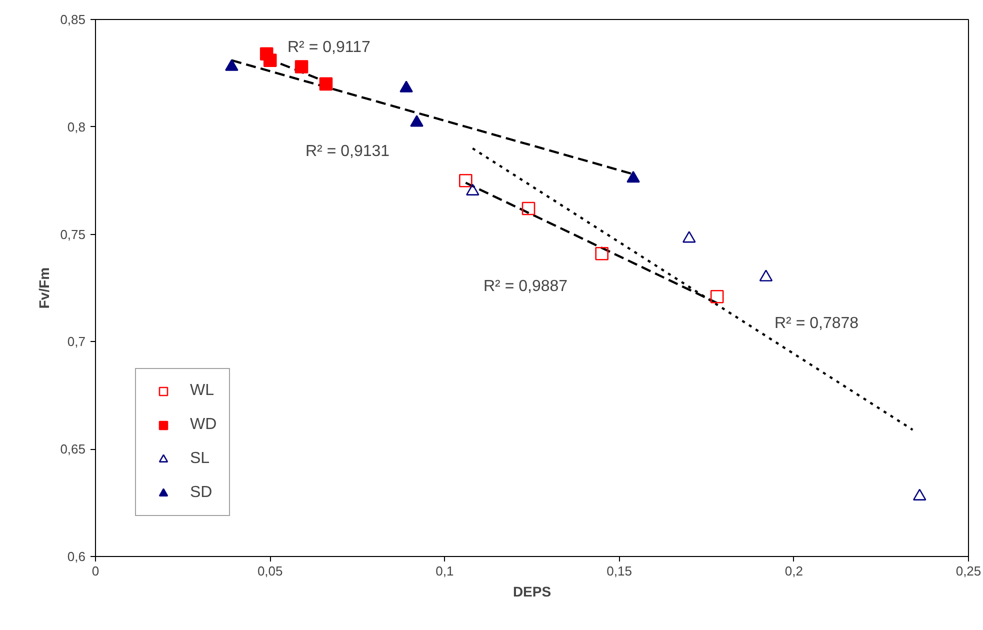  What do you see at coordinates (270, 571) in the screenshot?
I see `x-tick-label: 0,05` at bounding box center [270, 571].